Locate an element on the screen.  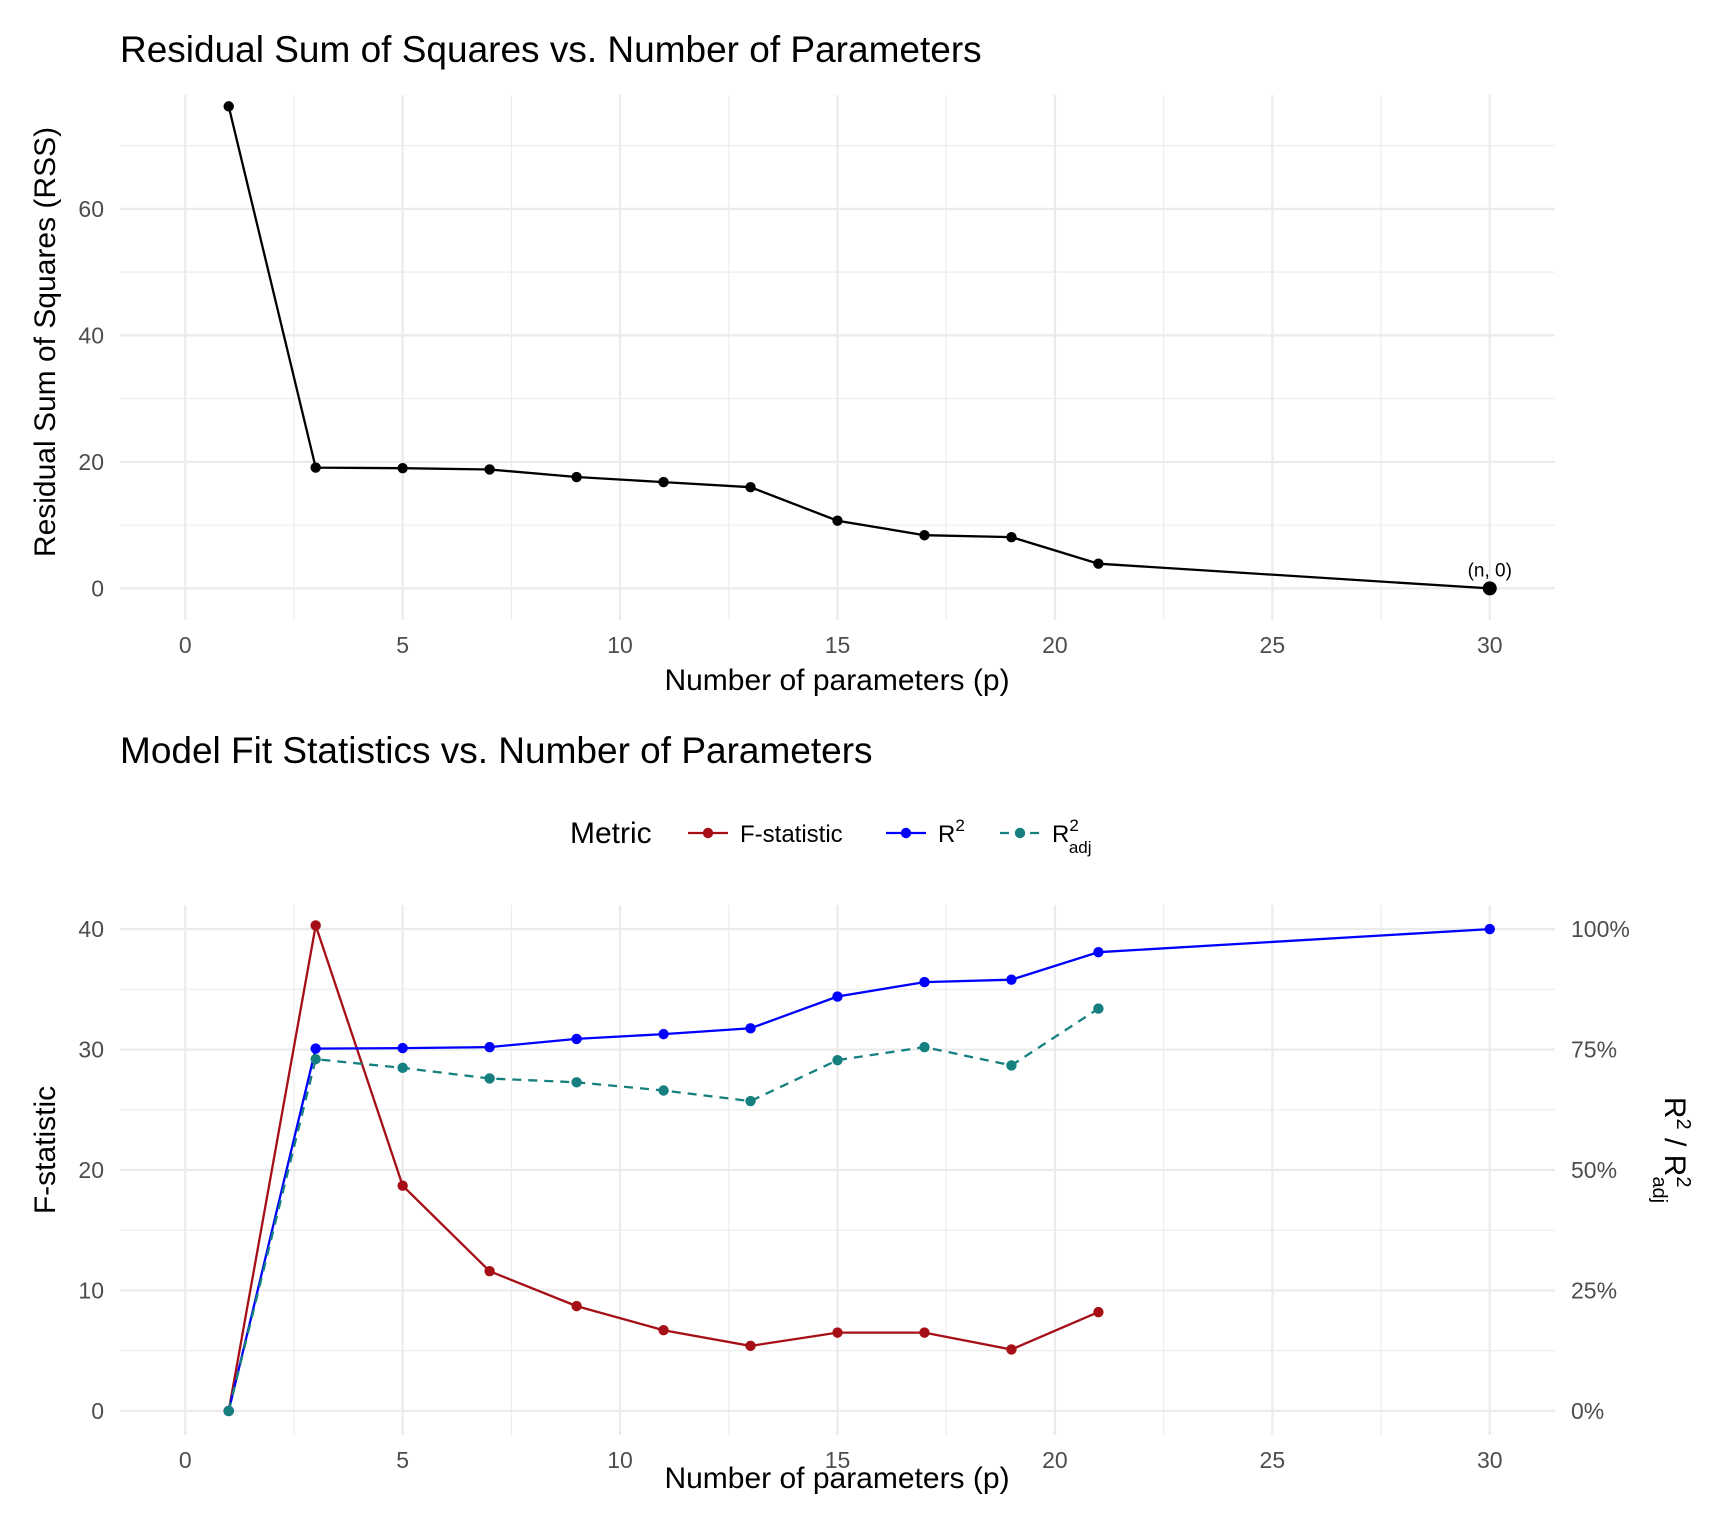
fit-x-tick-label: 10 is located at coordinates (620, 1460).